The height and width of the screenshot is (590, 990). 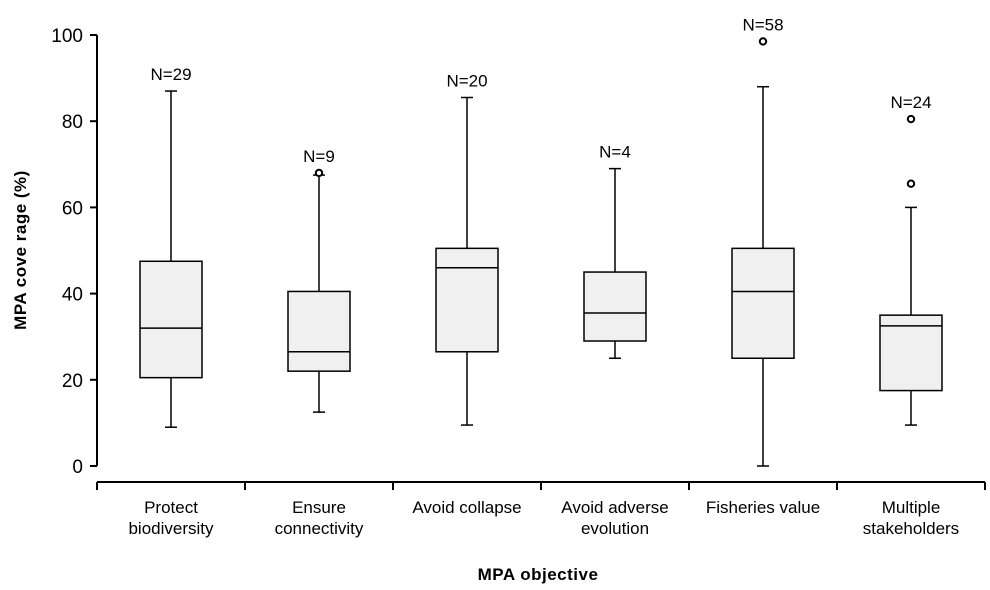 I want to click on y-tick-label-20: 20, so click(x=72, y=381).